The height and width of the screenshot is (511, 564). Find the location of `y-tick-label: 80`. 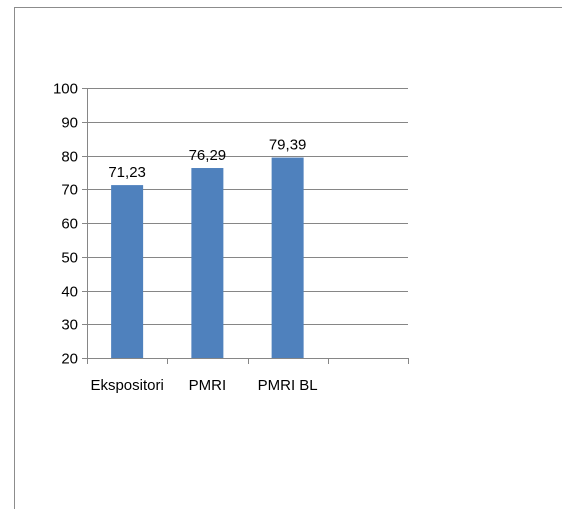

y-tick-label: 80 is located at coordinates (69, 157).